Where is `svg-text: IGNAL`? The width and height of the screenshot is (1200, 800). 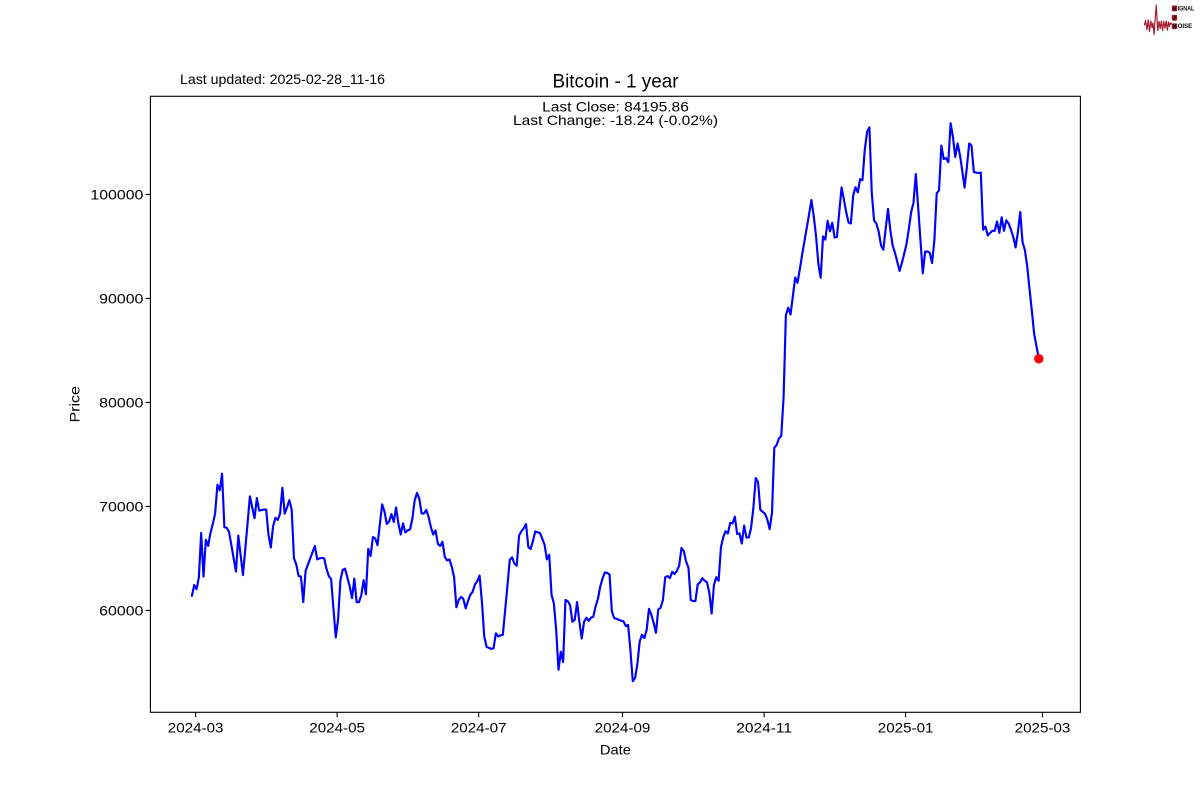
svg-text: IGNAL is located at coordinates (1186, 8).